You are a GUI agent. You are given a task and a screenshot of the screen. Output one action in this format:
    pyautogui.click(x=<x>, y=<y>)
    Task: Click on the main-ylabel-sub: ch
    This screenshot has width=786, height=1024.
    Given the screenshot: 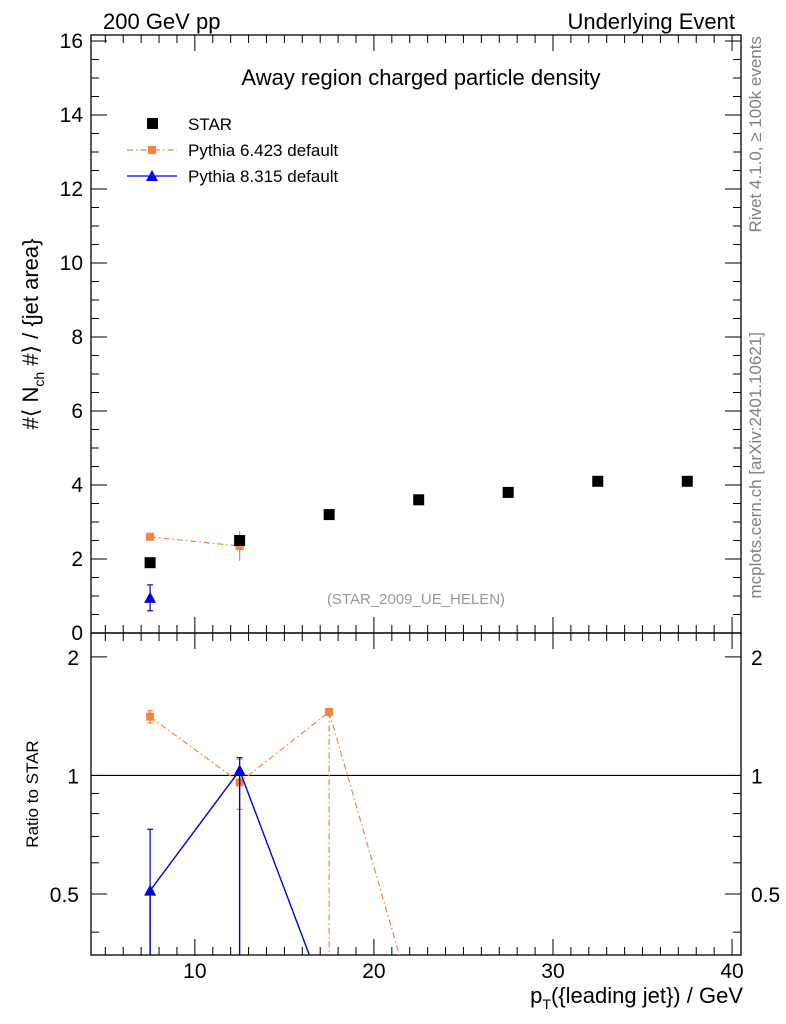 What is the action you would take?
    pyautogui.click(x=39, y=379)
    